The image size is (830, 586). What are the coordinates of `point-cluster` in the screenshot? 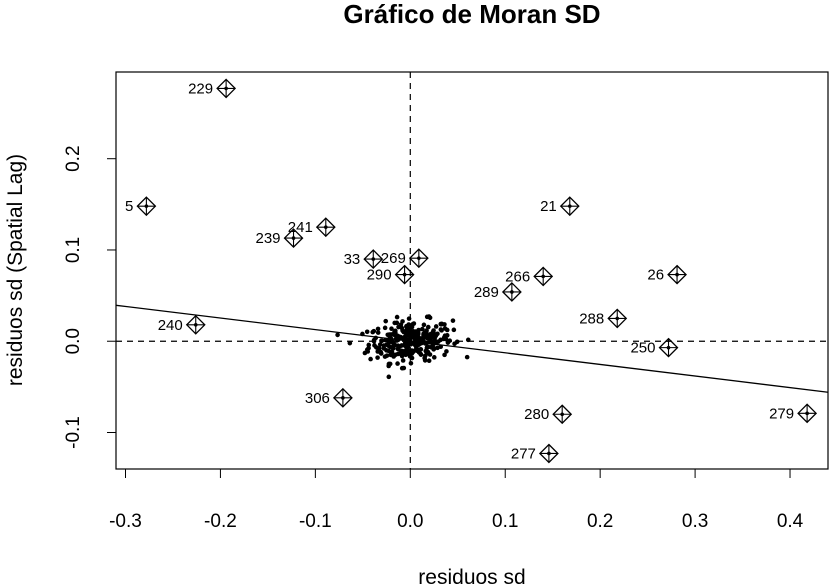 It's located at (403, 347).